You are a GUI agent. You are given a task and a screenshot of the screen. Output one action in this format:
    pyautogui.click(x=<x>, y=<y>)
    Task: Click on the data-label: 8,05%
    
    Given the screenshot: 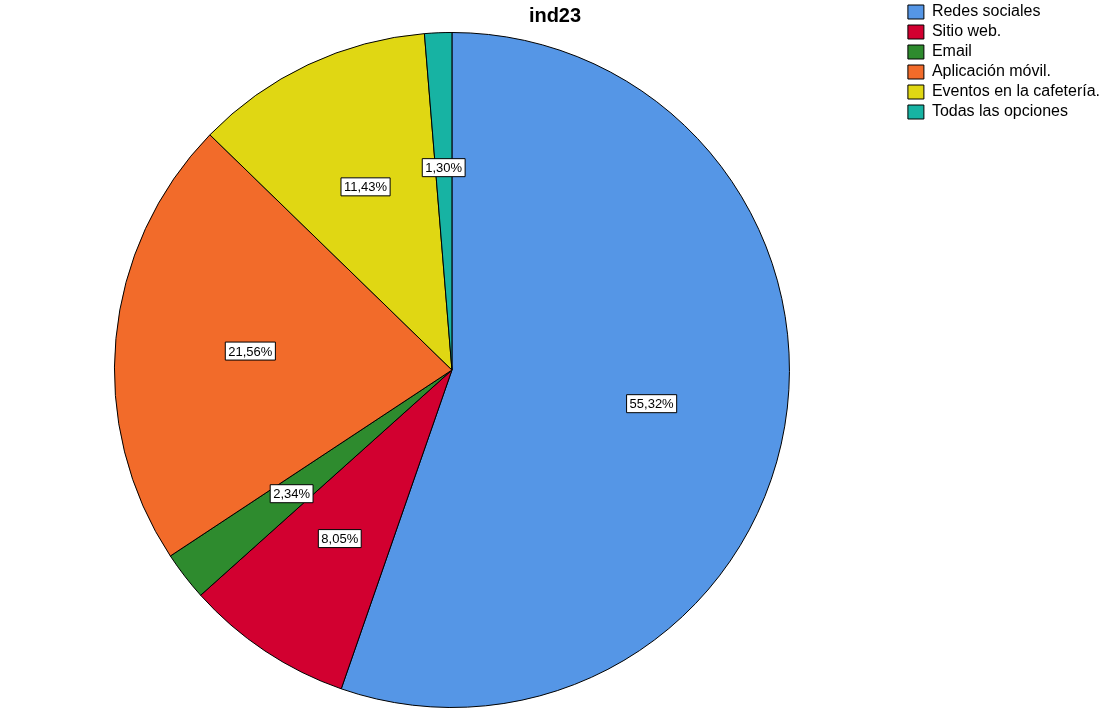 What is the action you would take?
    pyautogui.click(x=340, y=539)
    